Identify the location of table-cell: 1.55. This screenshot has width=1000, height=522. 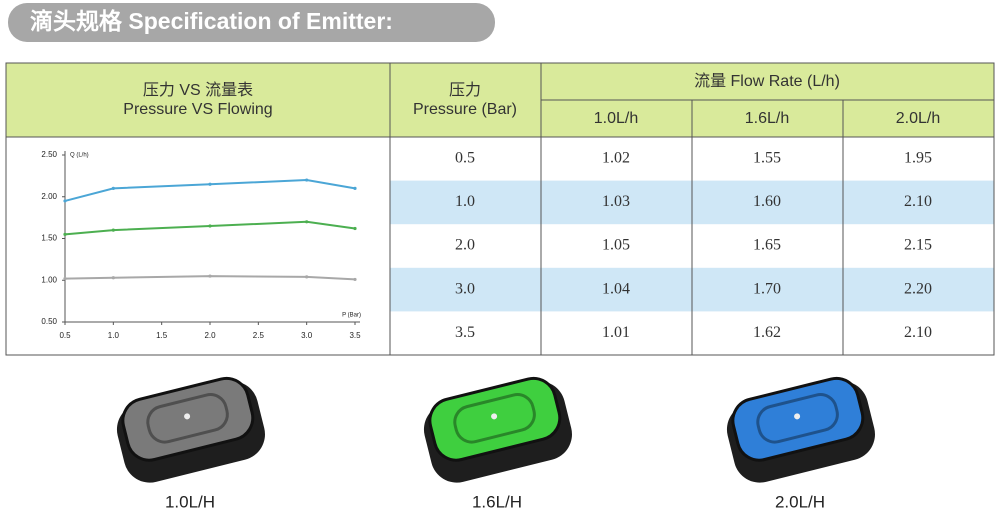
(767, 157).